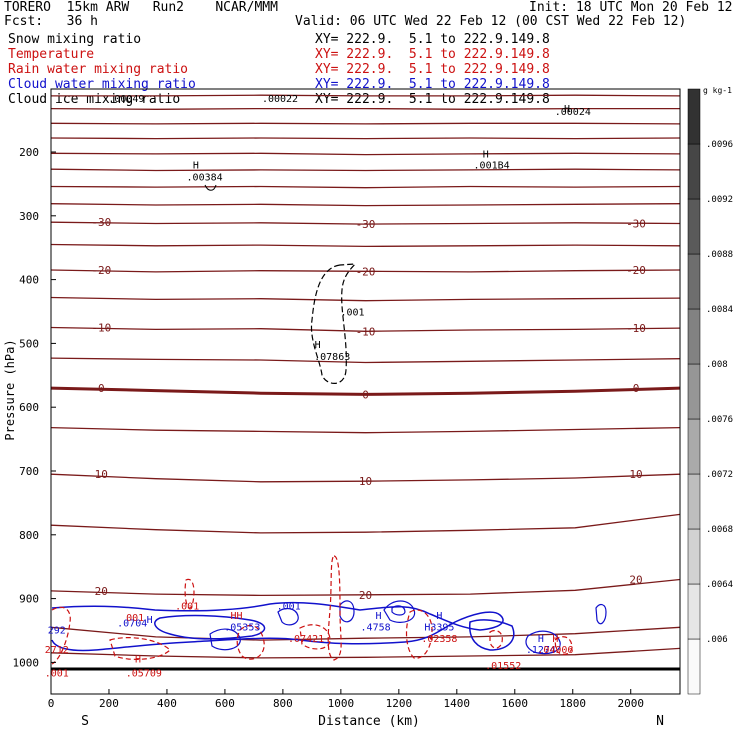 The width and height of the screenshot is (740, 740). I want to click on rain-contour-g, so click(496, 639).